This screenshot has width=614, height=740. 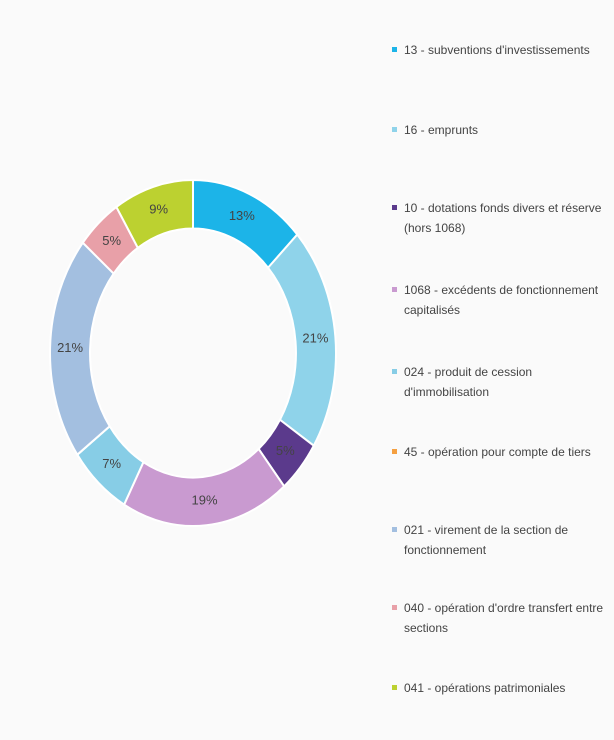 What do you see at coordinates (158, 209) in the screenshot?
I see `data-label: 9%` at bounding box center [158, 209].